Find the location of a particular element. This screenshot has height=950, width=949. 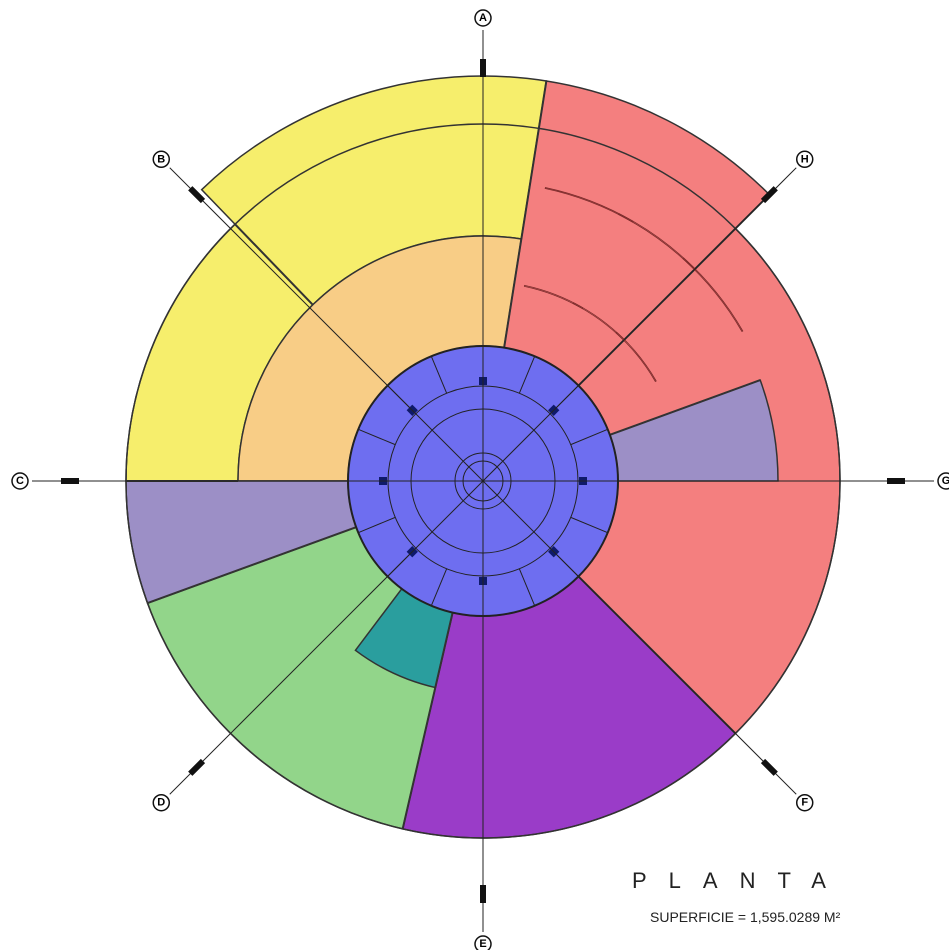

plan-title: PLANTA A is located at coordinates (790, 880).